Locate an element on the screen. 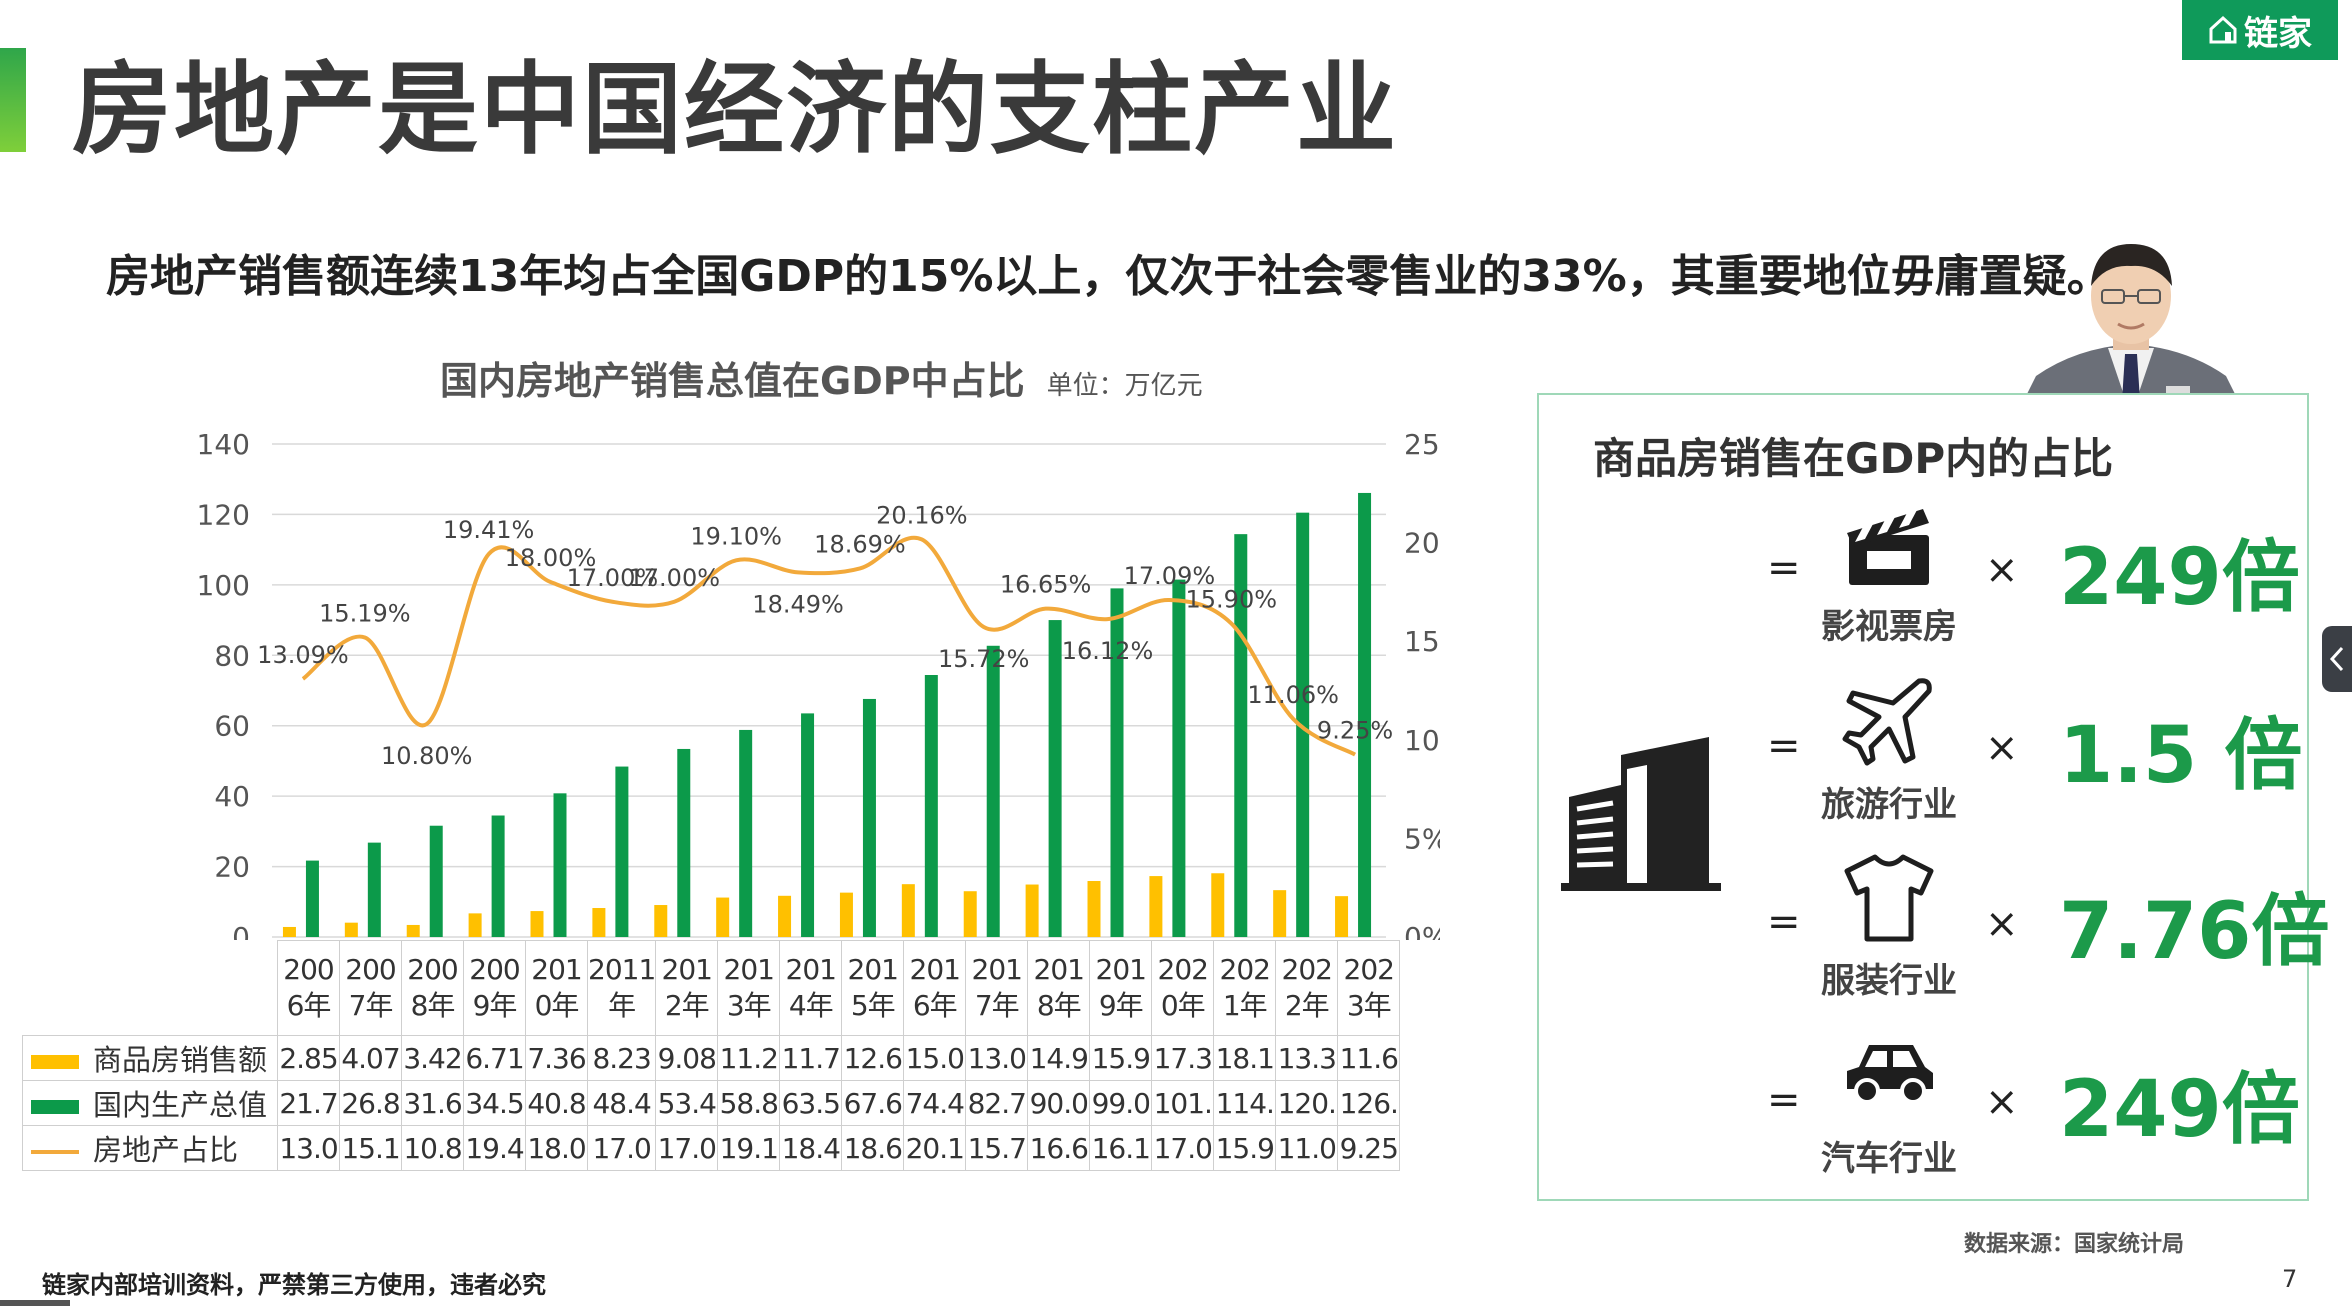  legend-entry: 商品房销售额 is located at coordinates (150, 1058).